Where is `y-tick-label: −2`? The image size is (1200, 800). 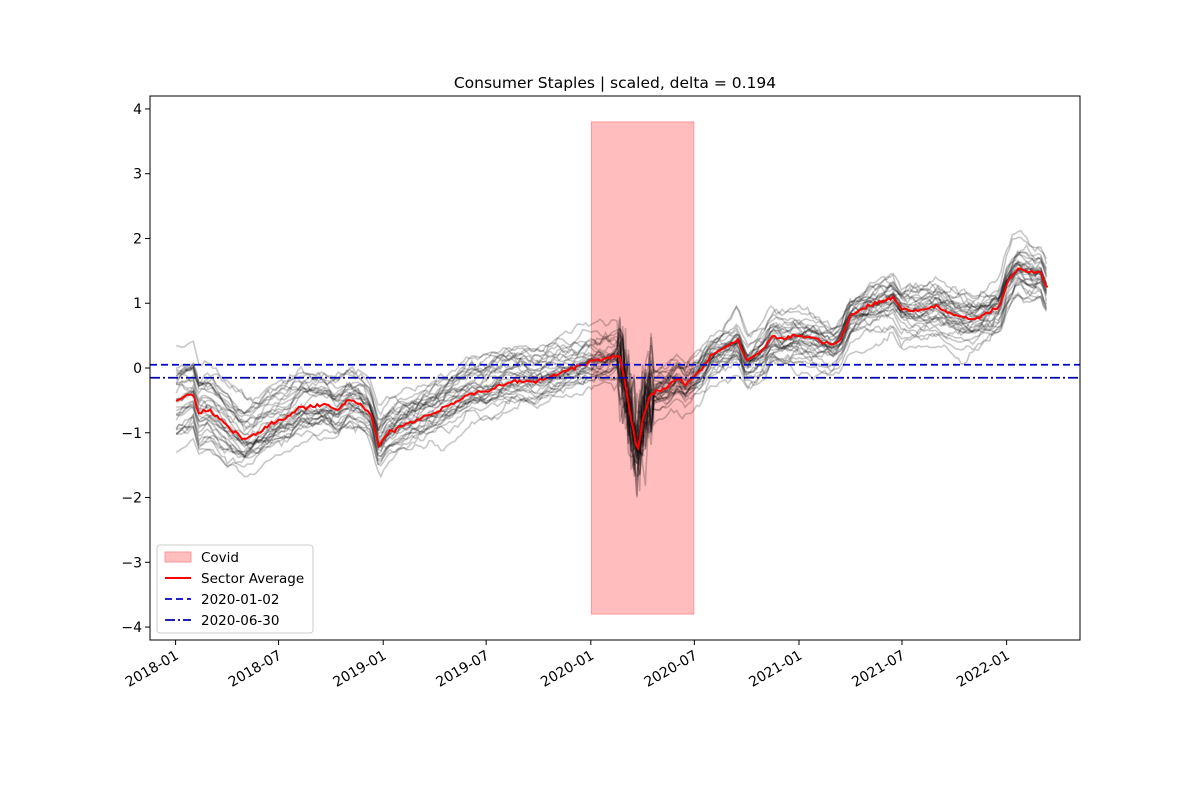
y-tick-label: −2 is located at coordinates (131, 499).